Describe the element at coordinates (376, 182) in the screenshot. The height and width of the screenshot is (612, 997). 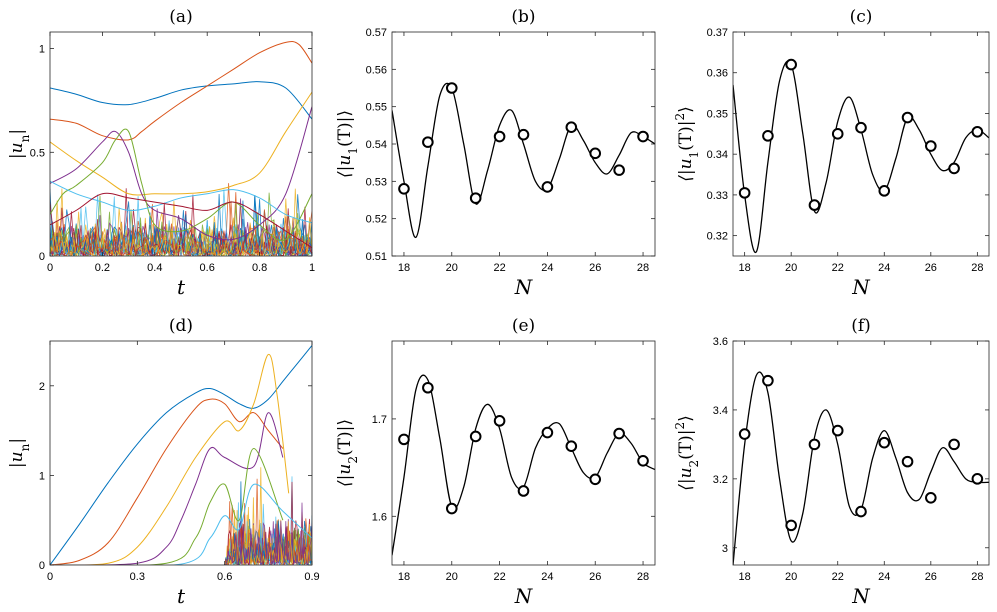
I see `y-tick-label: 0.53` at that location.